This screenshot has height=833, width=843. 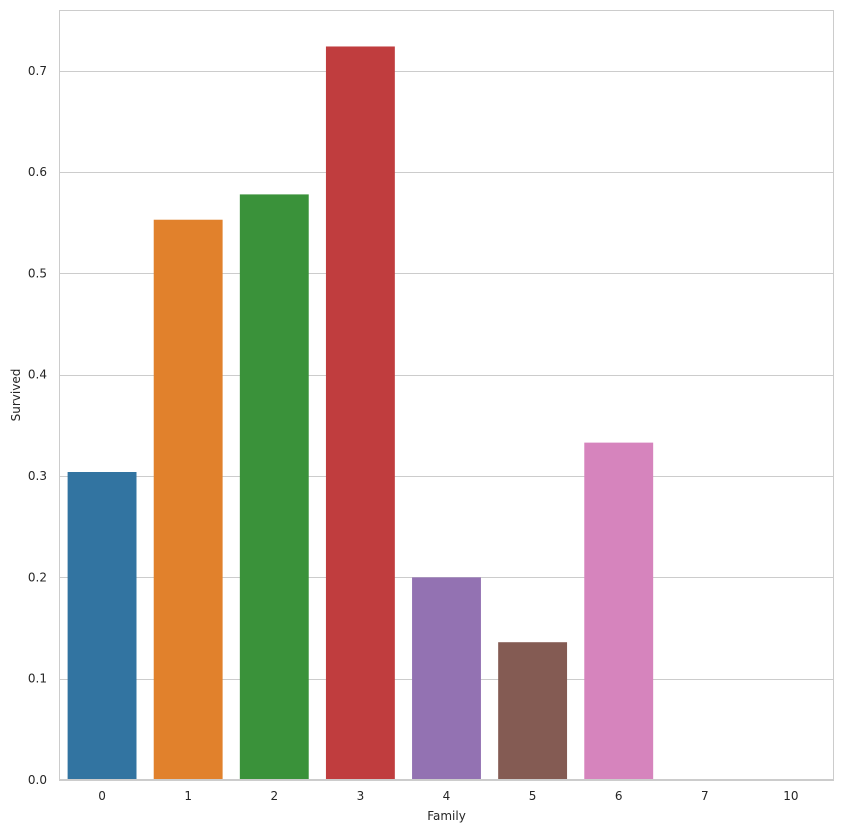 I want to click on y-axis-ticks: 0.0 0.1 0.2 0.3 0.4 0.5 0.6 0.7, so click(x=37, y=425).